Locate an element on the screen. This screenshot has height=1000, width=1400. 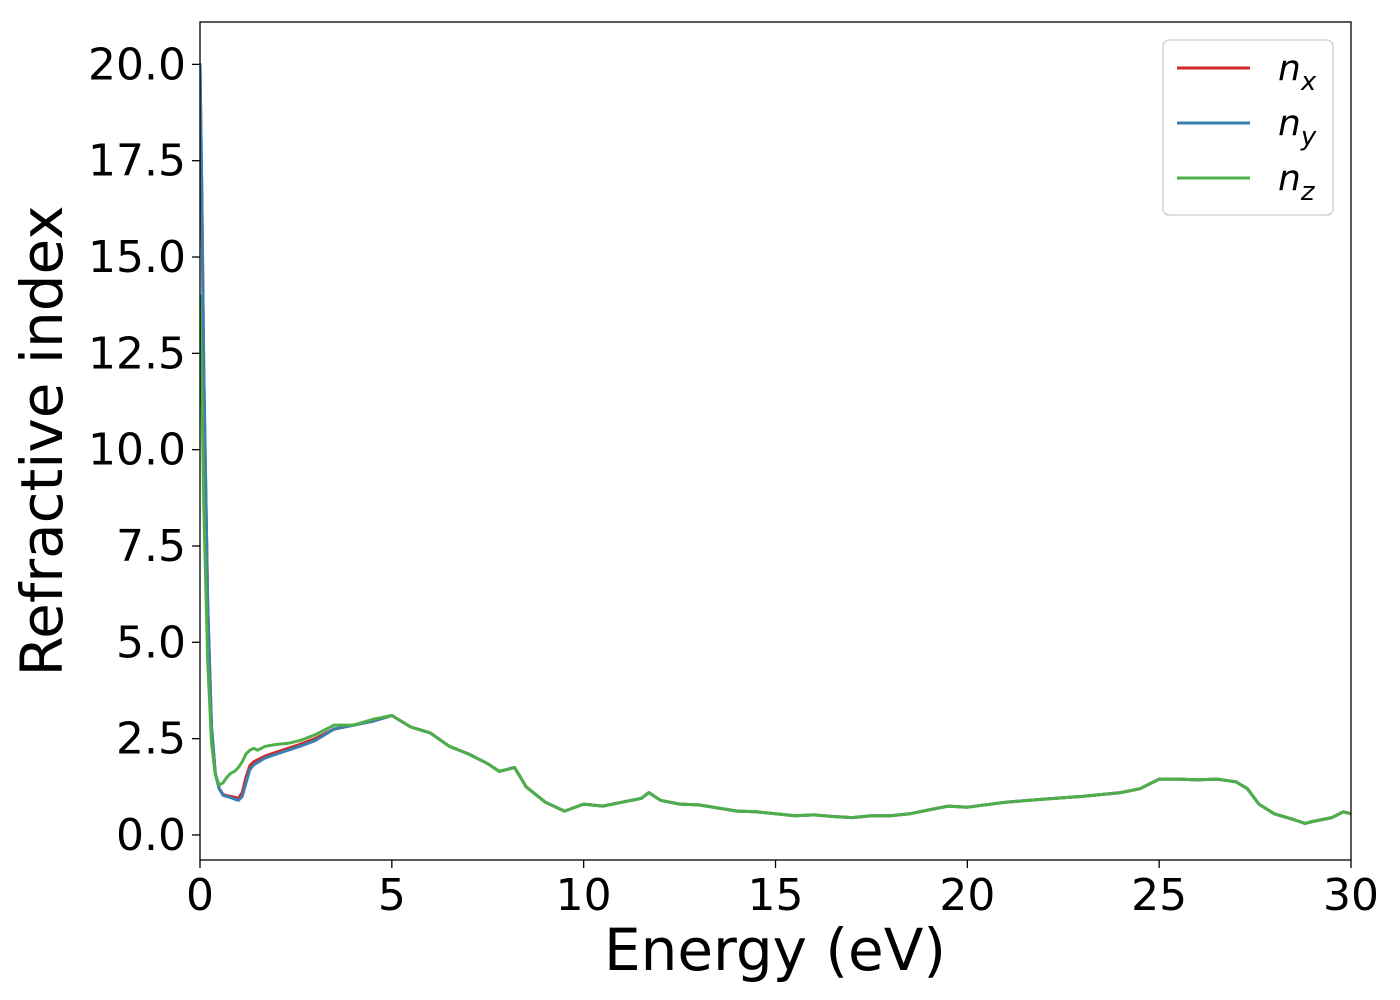
y-tick-label: 5.0 is located at coordinates (151, 642).